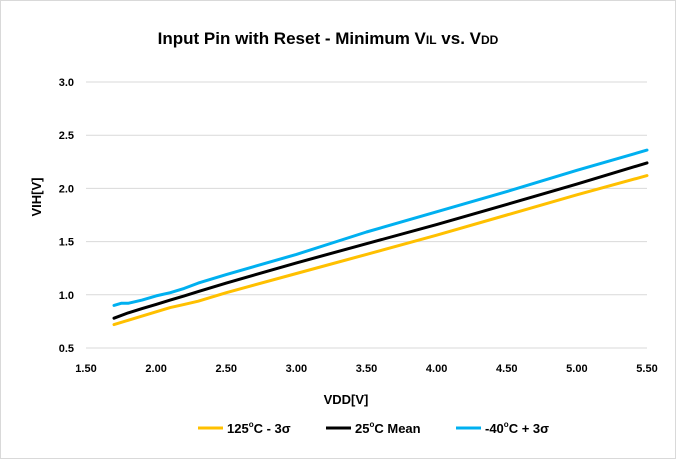 Image resolution: width=676 pixels, height=459 pixels. Describe the element at coordinates (66, 349) in the screenshot. I see `y-tick-label: 0.5` at that location.